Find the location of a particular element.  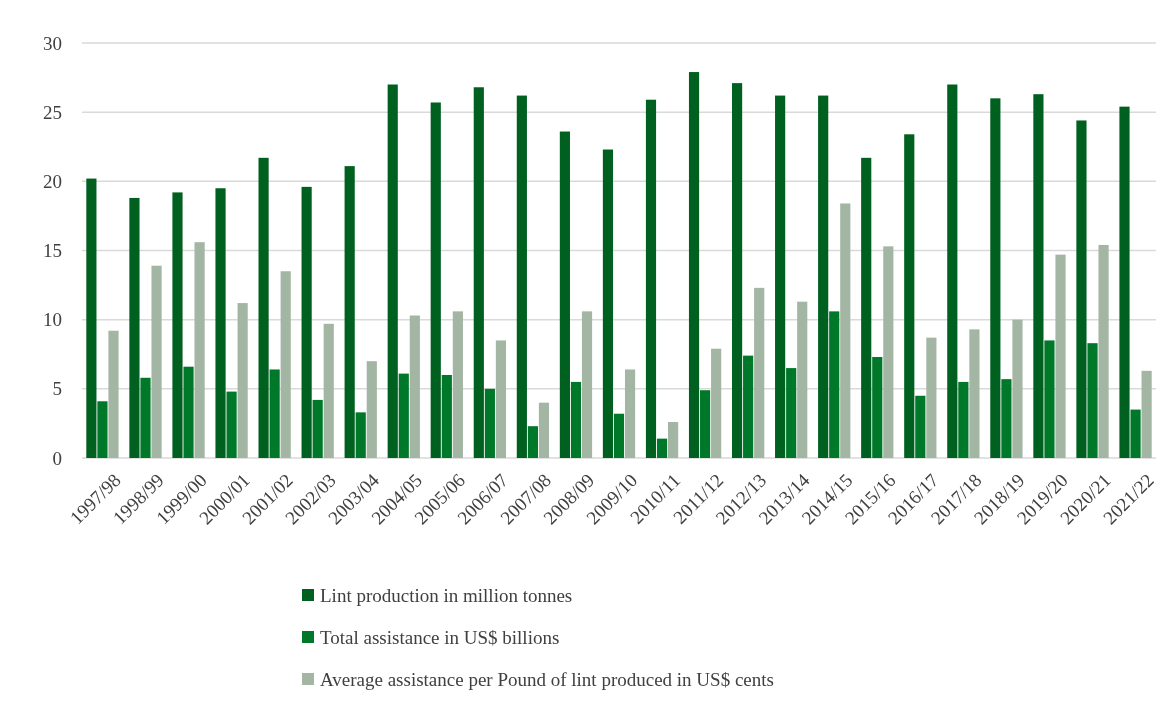

y-tick-label: 25 is located at coordinates (52, 112).